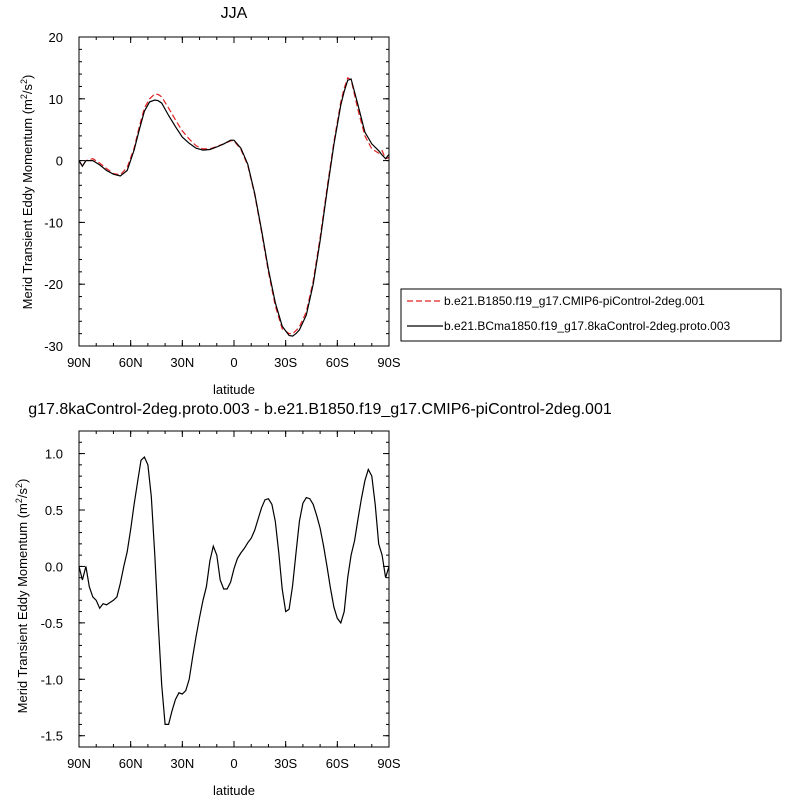 The width and height of the screenshot is (800, 800). Describe the element at coordinates (131, 362) in the screenshot. I see `top-chart-x-tick-label: 60N` at that location.